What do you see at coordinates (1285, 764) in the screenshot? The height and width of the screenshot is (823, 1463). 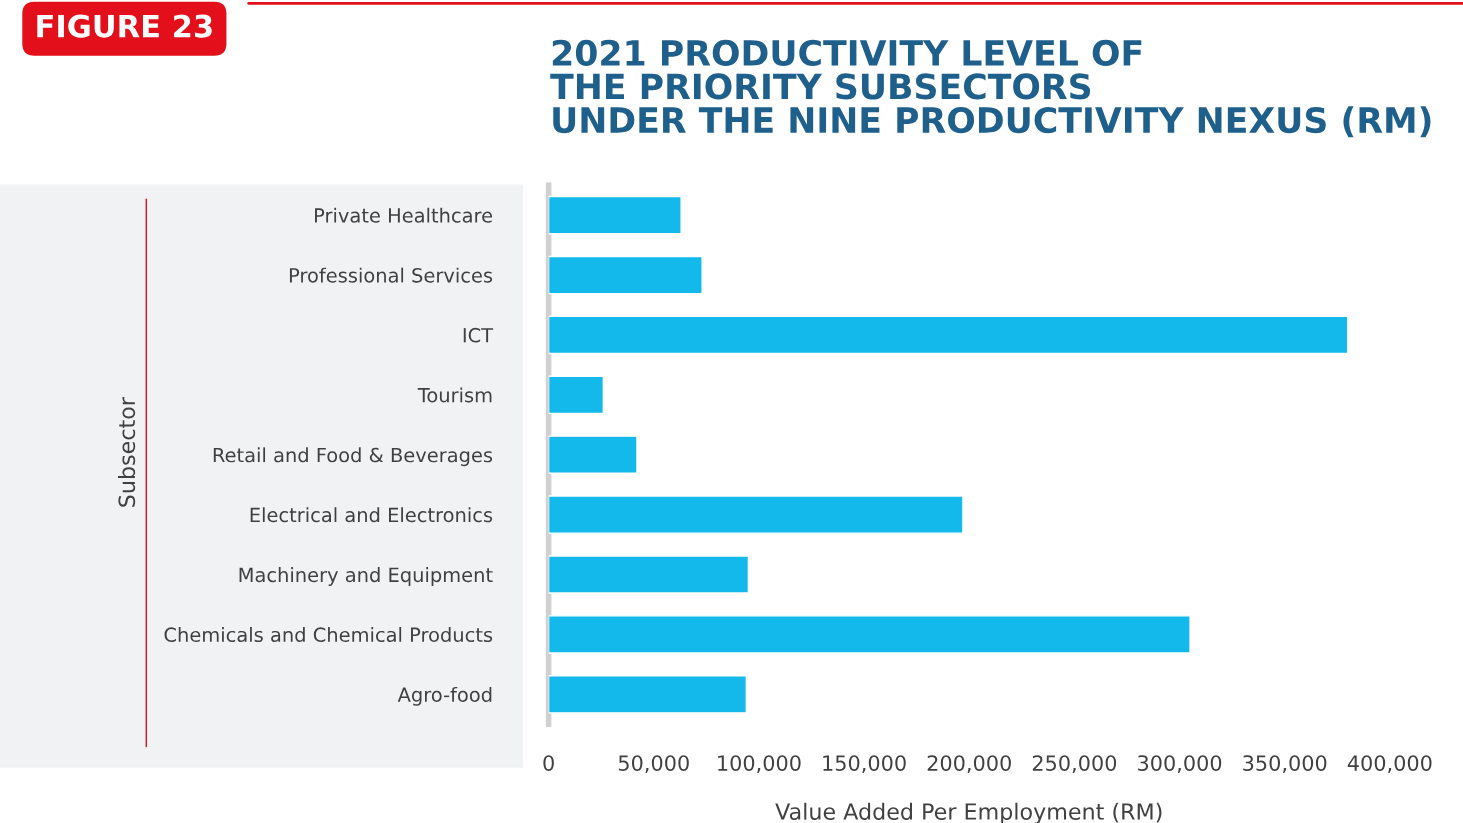 I see `x-tick-label: 350,000` at bounding box center [1285, 764].